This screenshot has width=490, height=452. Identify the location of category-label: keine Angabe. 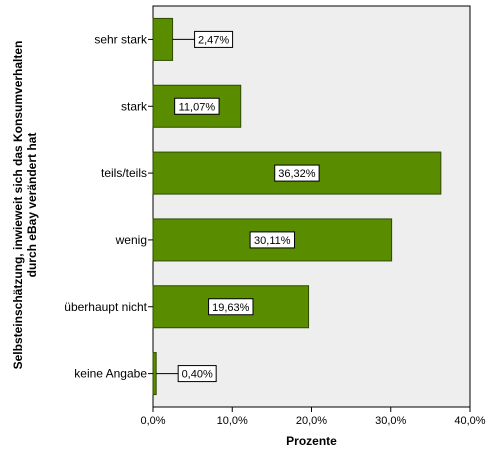
(110, 374).